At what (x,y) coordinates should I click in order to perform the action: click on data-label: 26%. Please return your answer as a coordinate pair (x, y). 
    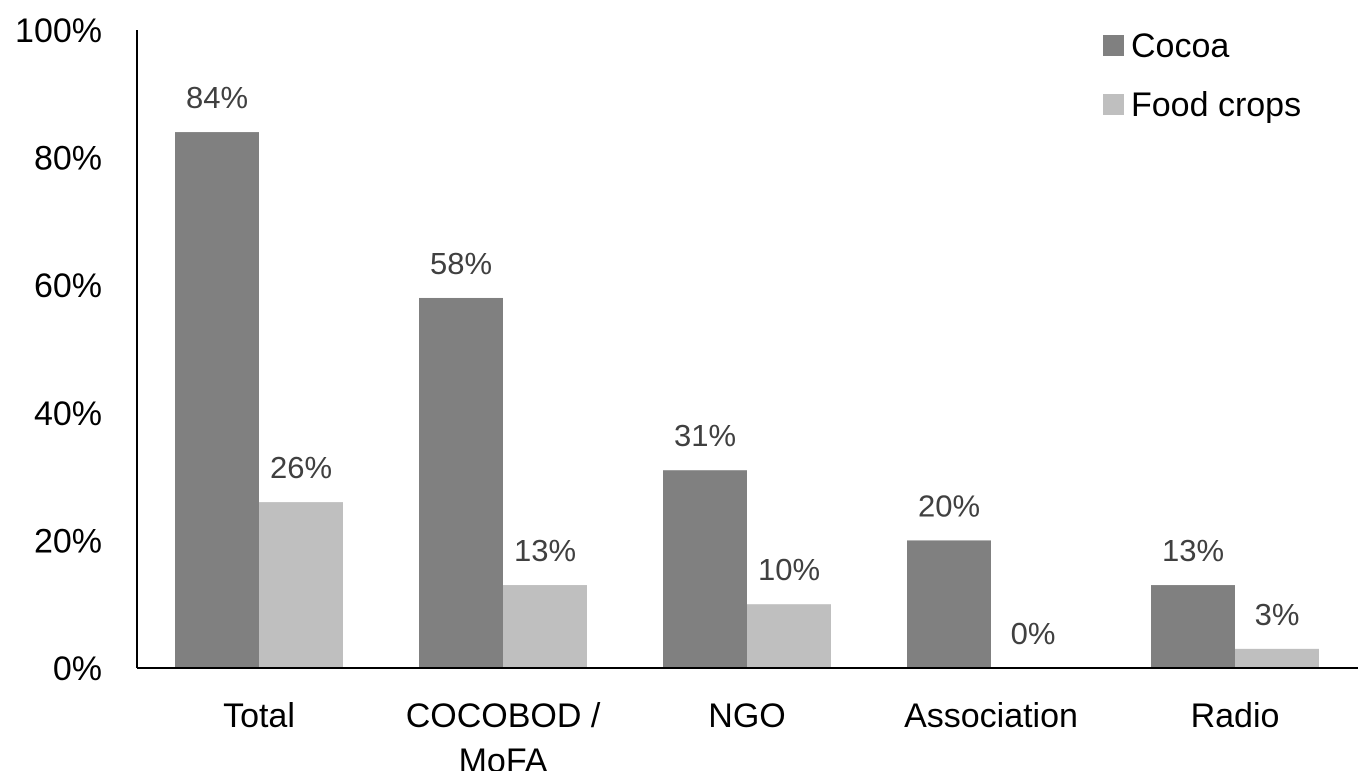
    Looking at the image, I should click on (301, 467).